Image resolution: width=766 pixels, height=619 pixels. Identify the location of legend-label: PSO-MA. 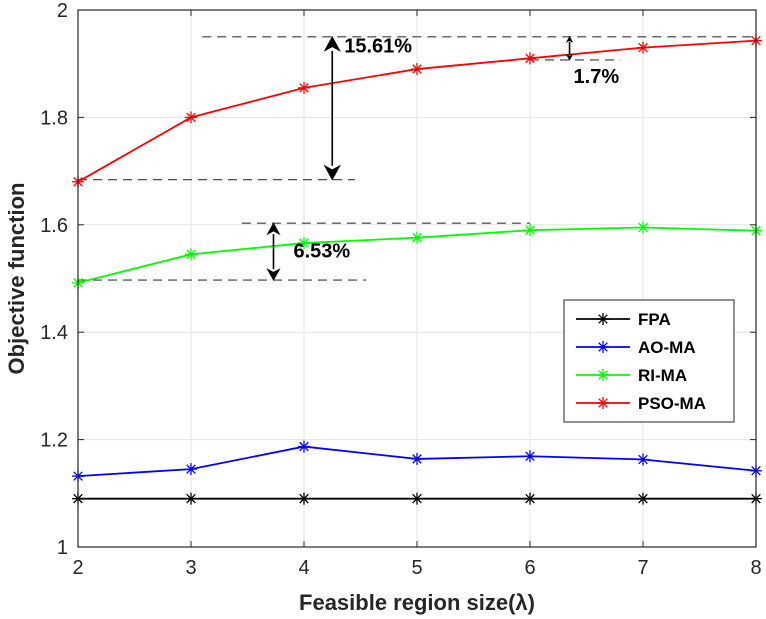
(672, 403).